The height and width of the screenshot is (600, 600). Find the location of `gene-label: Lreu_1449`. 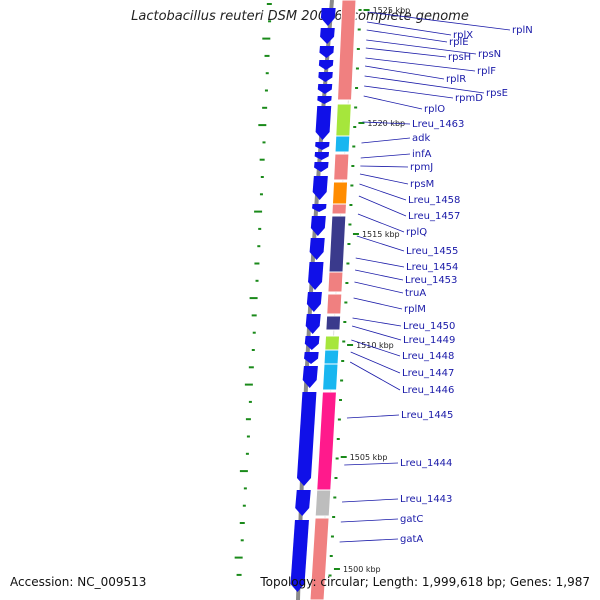

gene-label: Lreu_1449 is located at coordinates (429, 340).